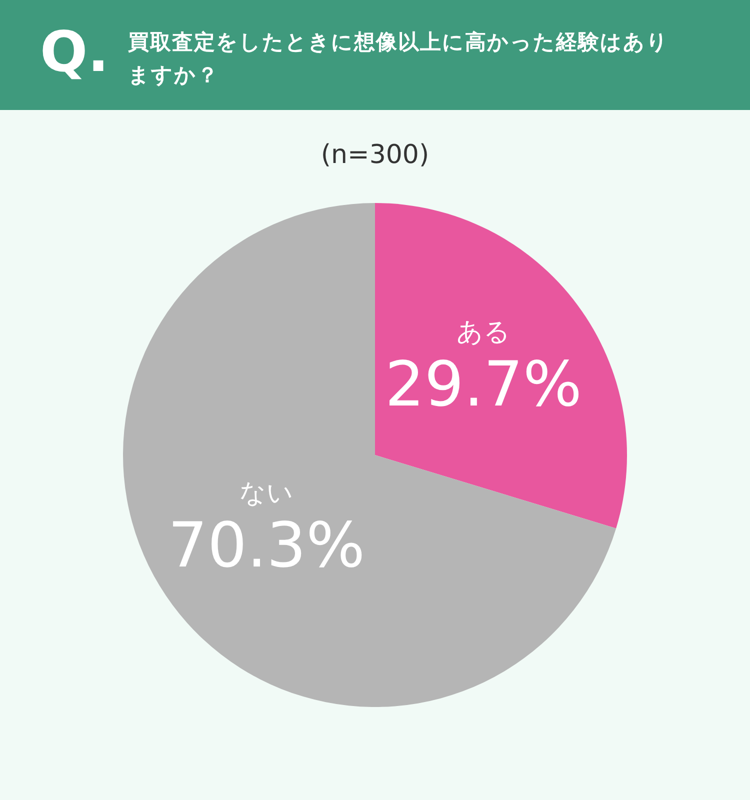  I want to click on data-label: 70.3%, so click(267, 545).